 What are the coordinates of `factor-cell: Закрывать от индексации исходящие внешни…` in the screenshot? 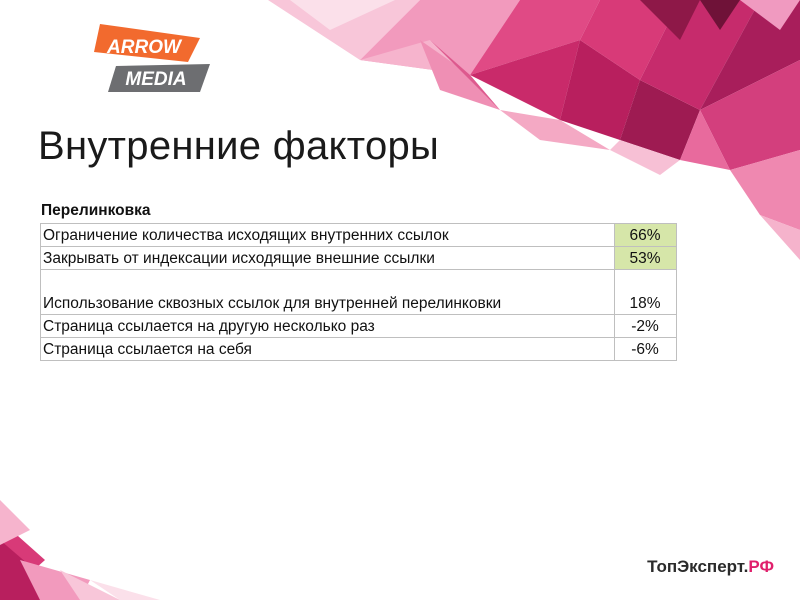 It's located at (327, 258).